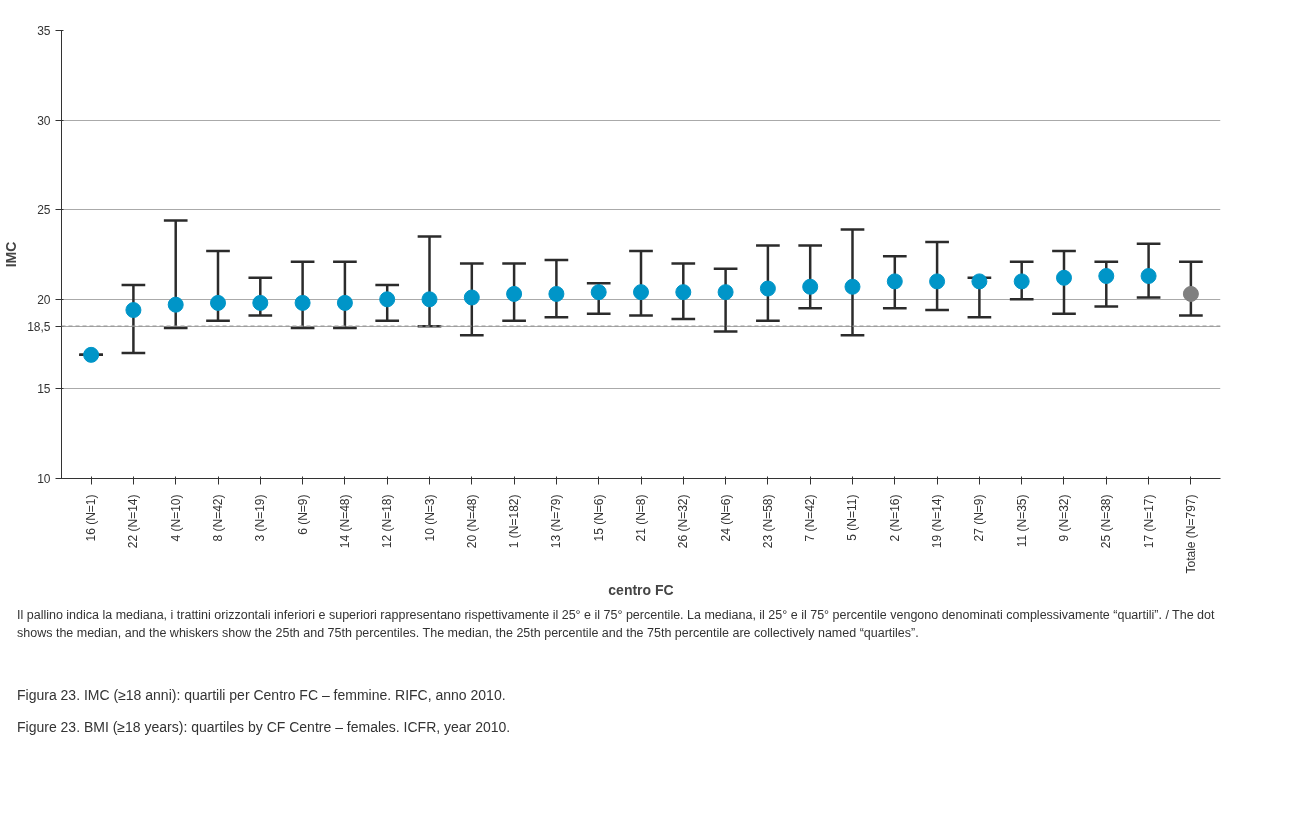  What do you see at coordinates (616, 624) in the screenshot?
I see `text: Il pallino indica la mediana, i trattini orizzontali inferiori e superiori rappresentano rispettivamente il 25° e il 75° percentile. La mediana, il 25° e il 75° percentile vengono denominati complessivamente “quartili”. / The dot shows the median, and the whiskers show the 25th and 75th percentiles. The median, the 25th percentile and the 75th percentile are collectively named “quartiles”.` at bounding box center [616, 624].